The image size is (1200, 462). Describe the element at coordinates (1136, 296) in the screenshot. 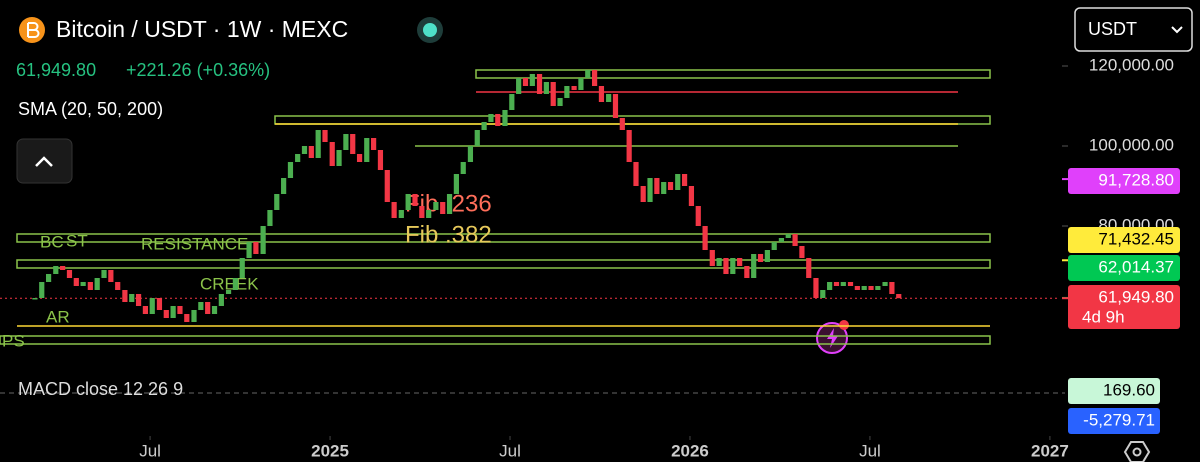

I see `price-tag-label: 61,949.80` at that location.